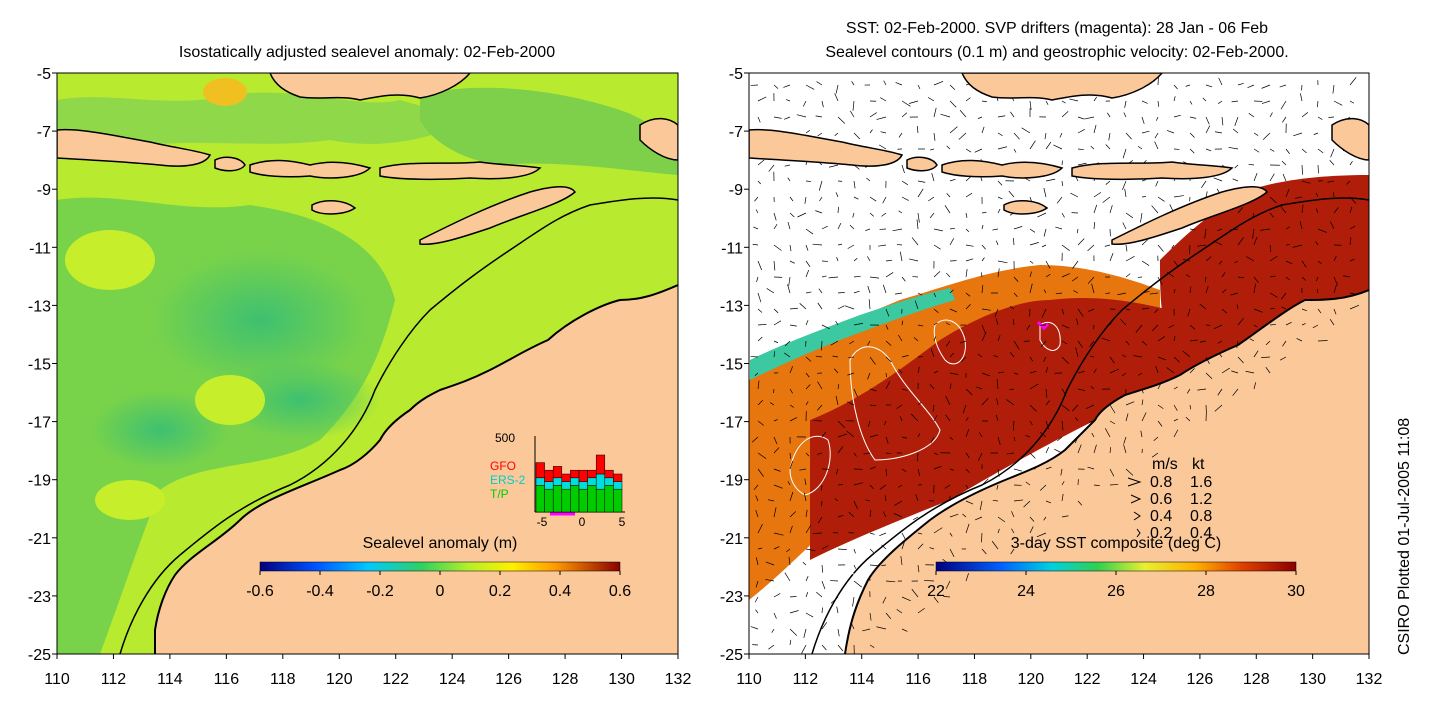 This screenshot has width=1440, height=725. Describe the element at coordinates (732, 248) in the screenshot. I see `right-y-tick-label: -11` at that location.